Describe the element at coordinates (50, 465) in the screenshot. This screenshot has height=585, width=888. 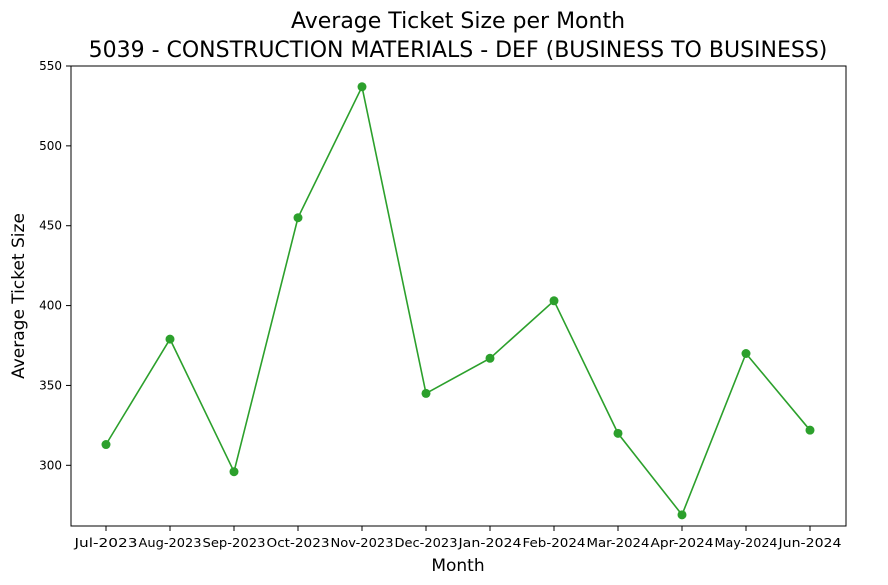
I see `y-tick-label: 300` at that location.